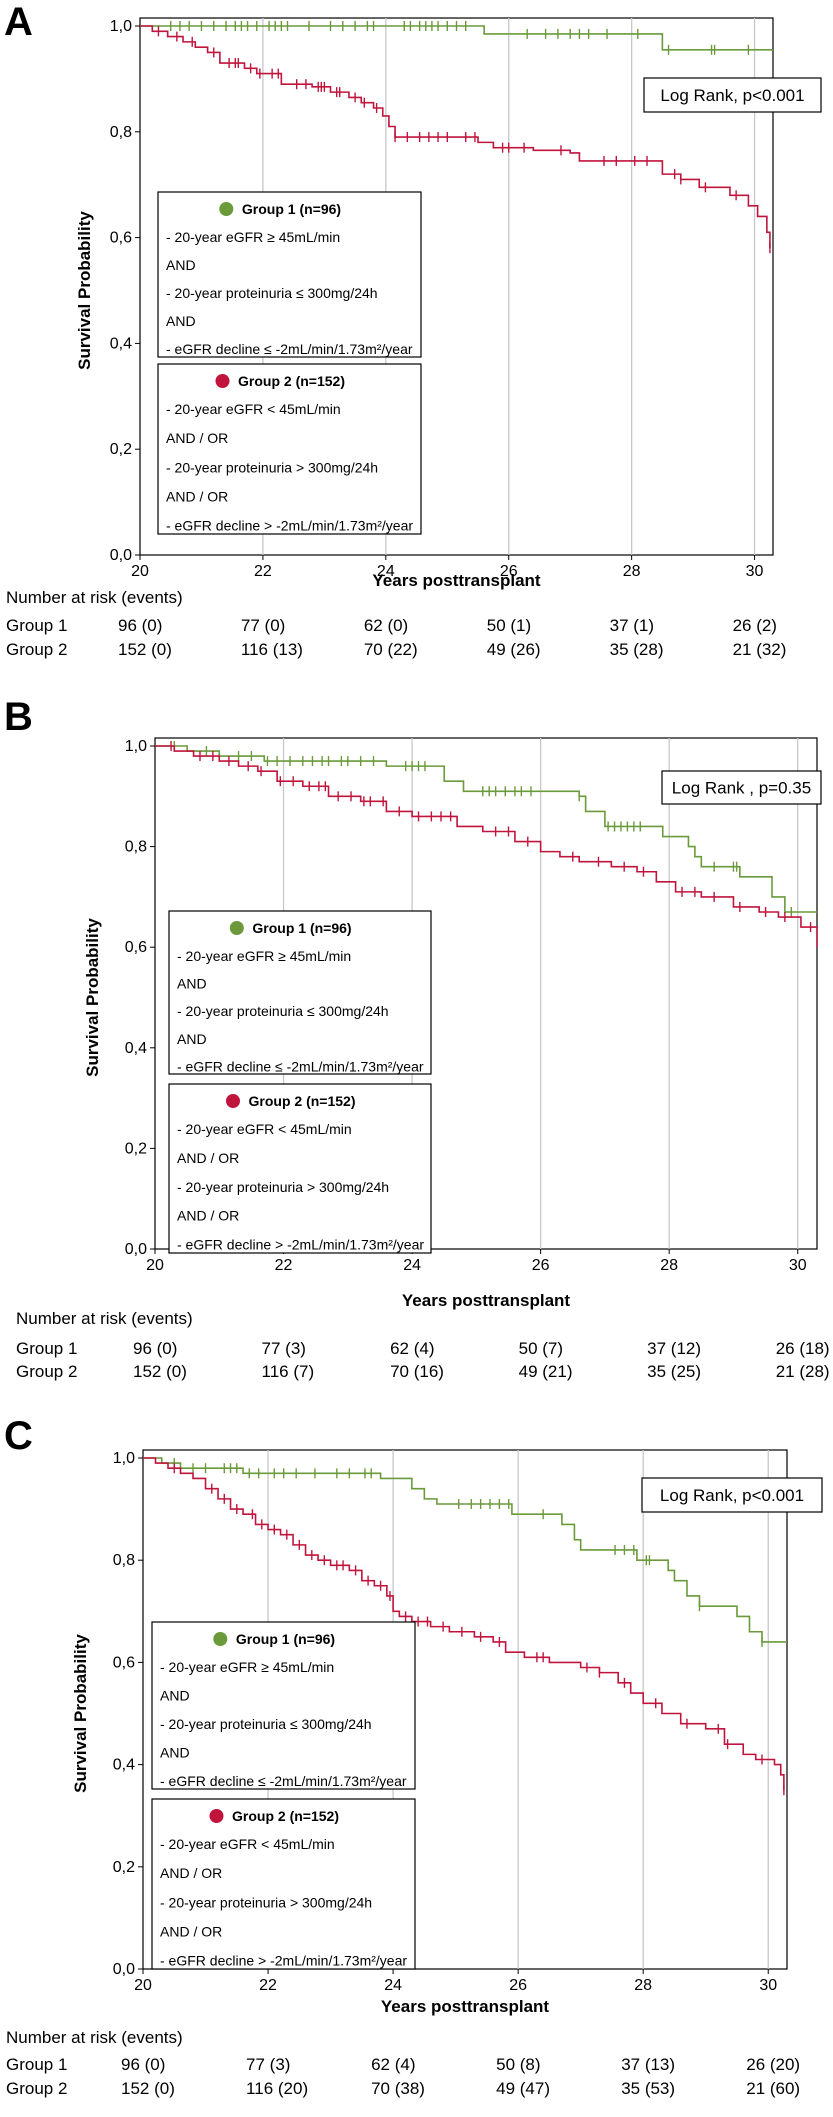 Image resolution: width=833 pixels, height=2117 pixels. I want to click on crimson-circle-icon, so click(222, 381).